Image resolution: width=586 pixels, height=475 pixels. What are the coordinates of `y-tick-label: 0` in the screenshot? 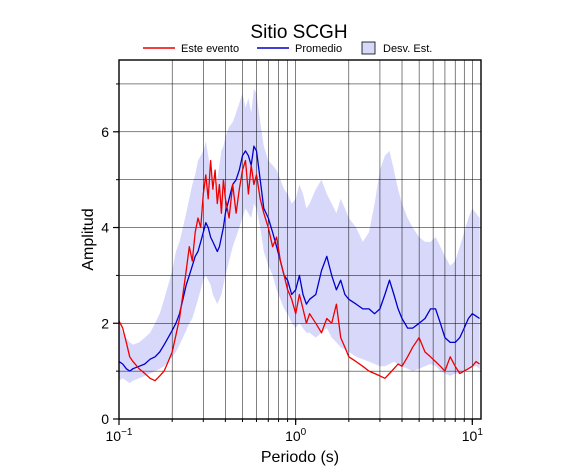 It's located at (105, 419).